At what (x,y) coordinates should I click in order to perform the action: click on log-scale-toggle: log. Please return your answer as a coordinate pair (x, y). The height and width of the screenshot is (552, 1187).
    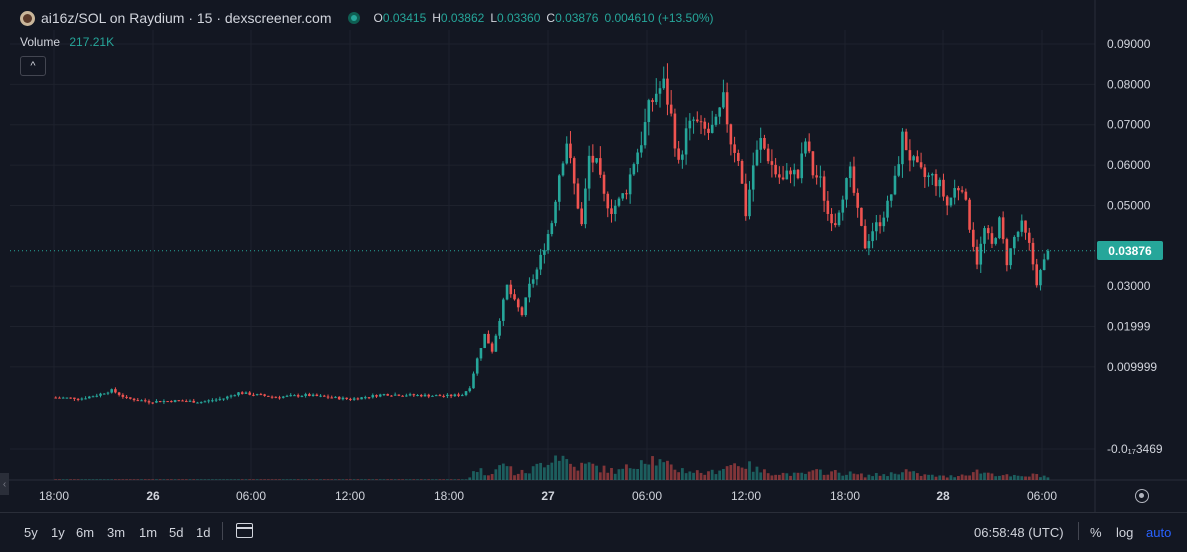
    Looking at the image, I should click on (1125, 532).